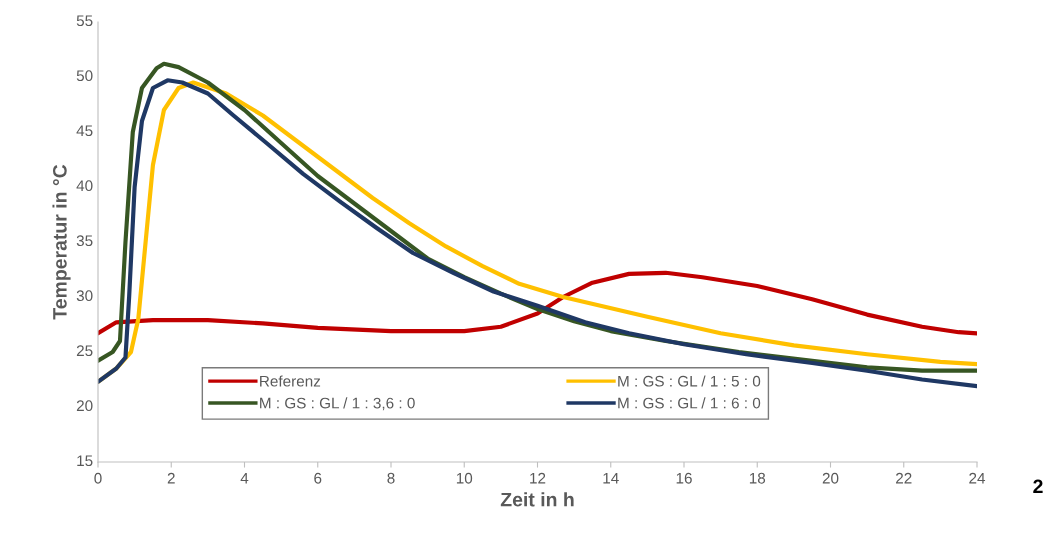 The width and height of the screenshot is (1051, 533). Describe the element at coordinates (84, 21) in the screenshot. I see `y-tick-label: 55` at that location.